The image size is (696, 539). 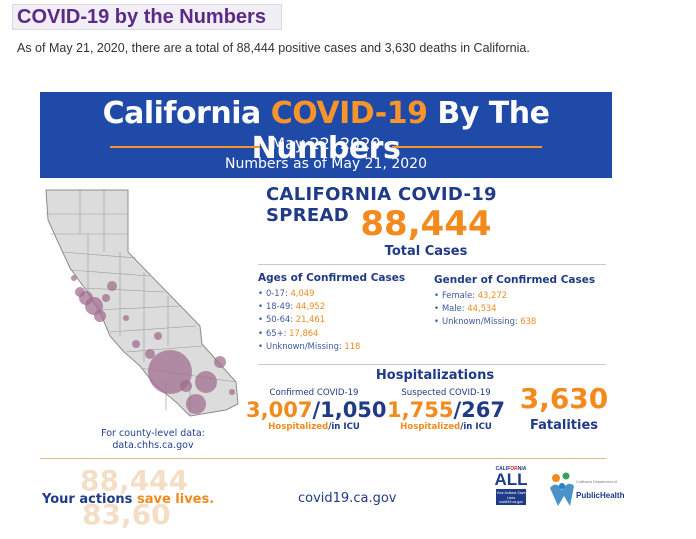 I want to click on banner-title: California COVID-19 By The Numbers, so click(x=326, y=131).